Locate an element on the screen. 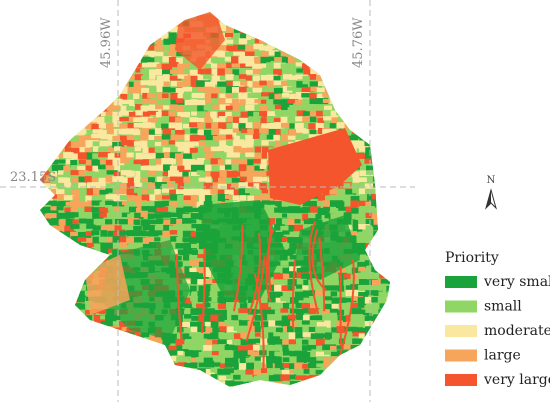  drainage is located at coordinates (322, 274).